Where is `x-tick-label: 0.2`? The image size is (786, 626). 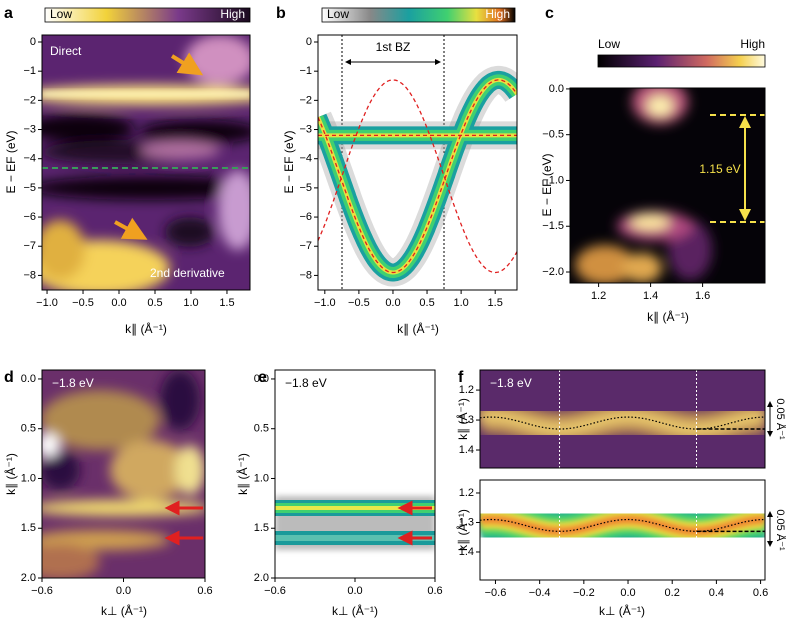 x-tick-label: 0.2 is located at coordinates (672, 593).